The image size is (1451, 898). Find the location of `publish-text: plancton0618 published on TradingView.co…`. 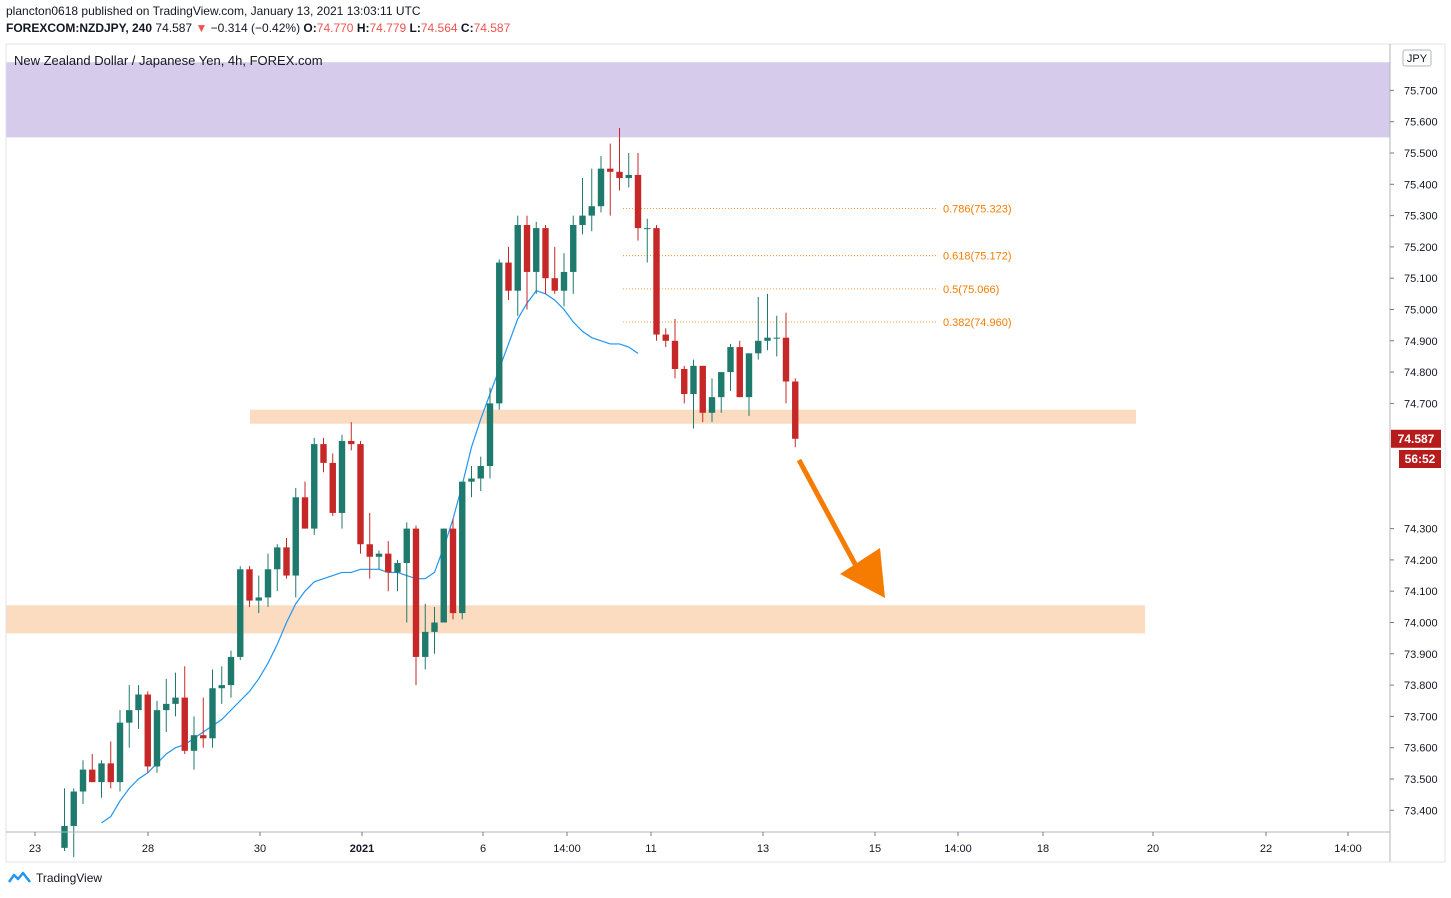

publish-text: plancton0618 published on TradingView.co… is located at coordinates (213, 11).